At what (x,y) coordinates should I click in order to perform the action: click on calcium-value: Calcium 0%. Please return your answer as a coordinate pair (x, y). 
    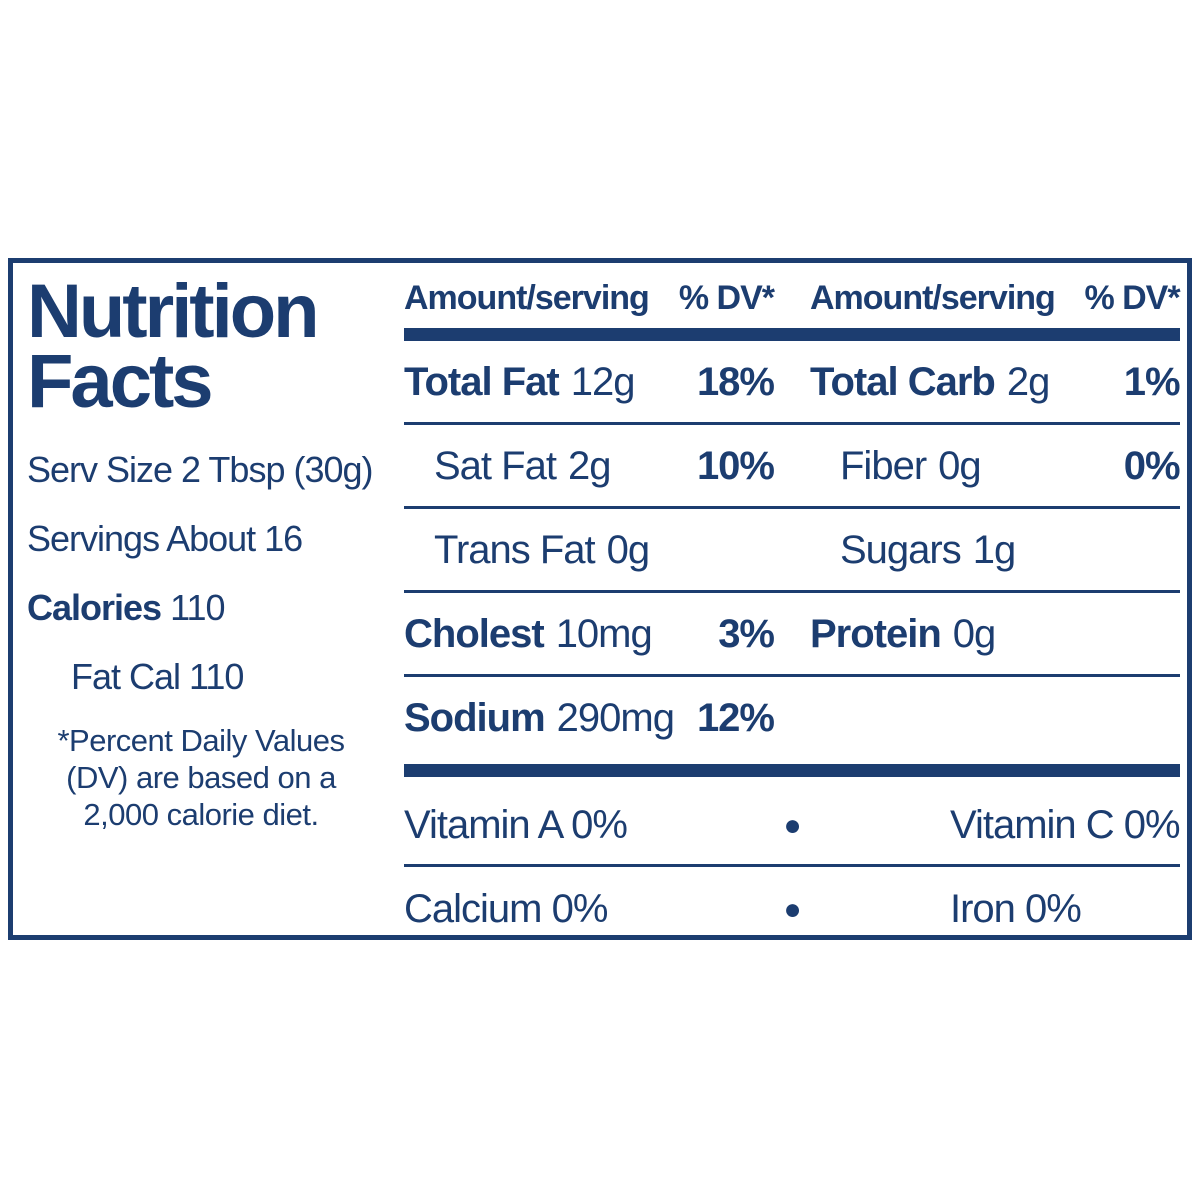
    Looking at the image, I should click on (506, 909).